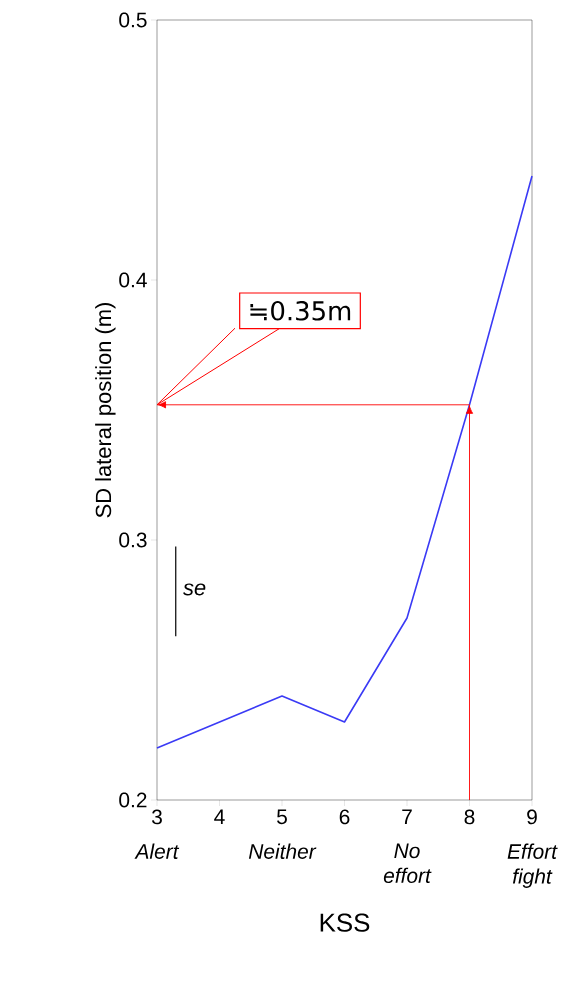  Describe the element at coordinates (345, 922) in the screenshot. I see `x-axis-title: KSS` at that location.